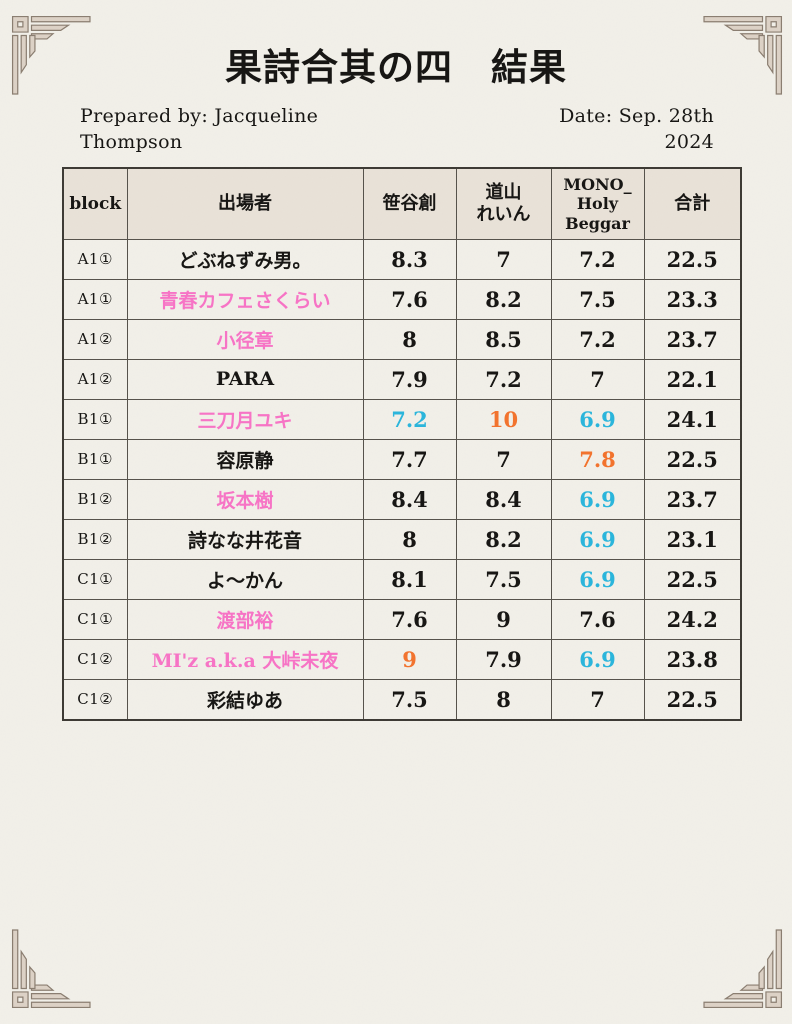 This screenshot has width=792, height=1024. What do you see at coordinates (245, 699) in the screenshot?
I see `contestant-name-cell: 彩結ゆあ` at bounding box center [245, 699].